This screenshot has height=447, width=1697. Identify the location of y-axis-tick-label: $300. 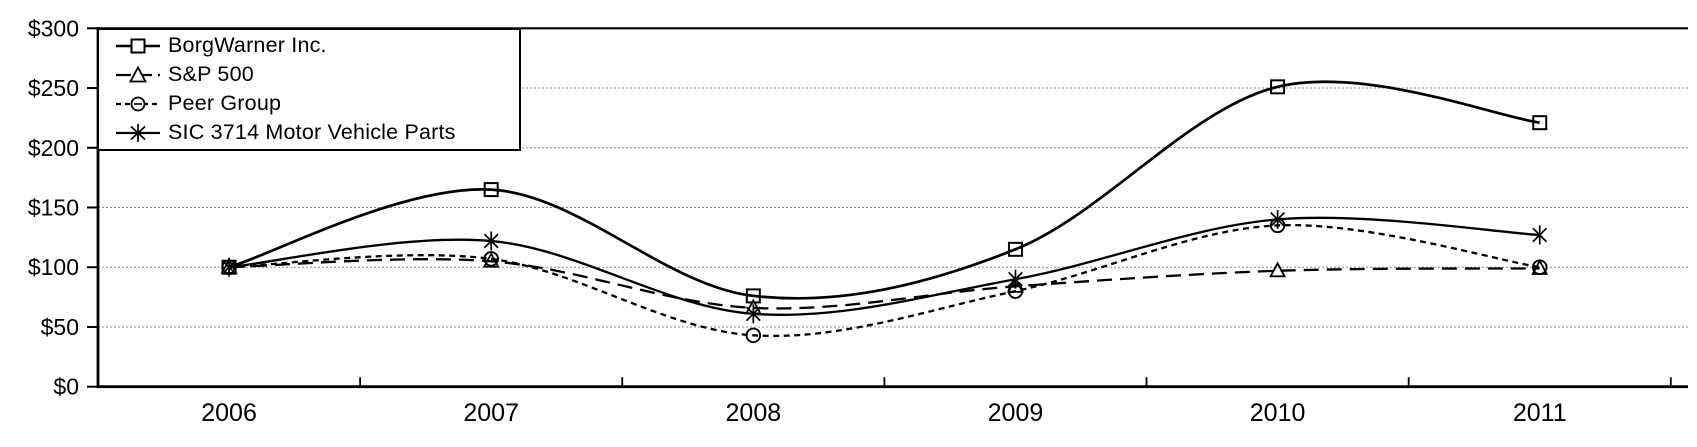
(53, 28).